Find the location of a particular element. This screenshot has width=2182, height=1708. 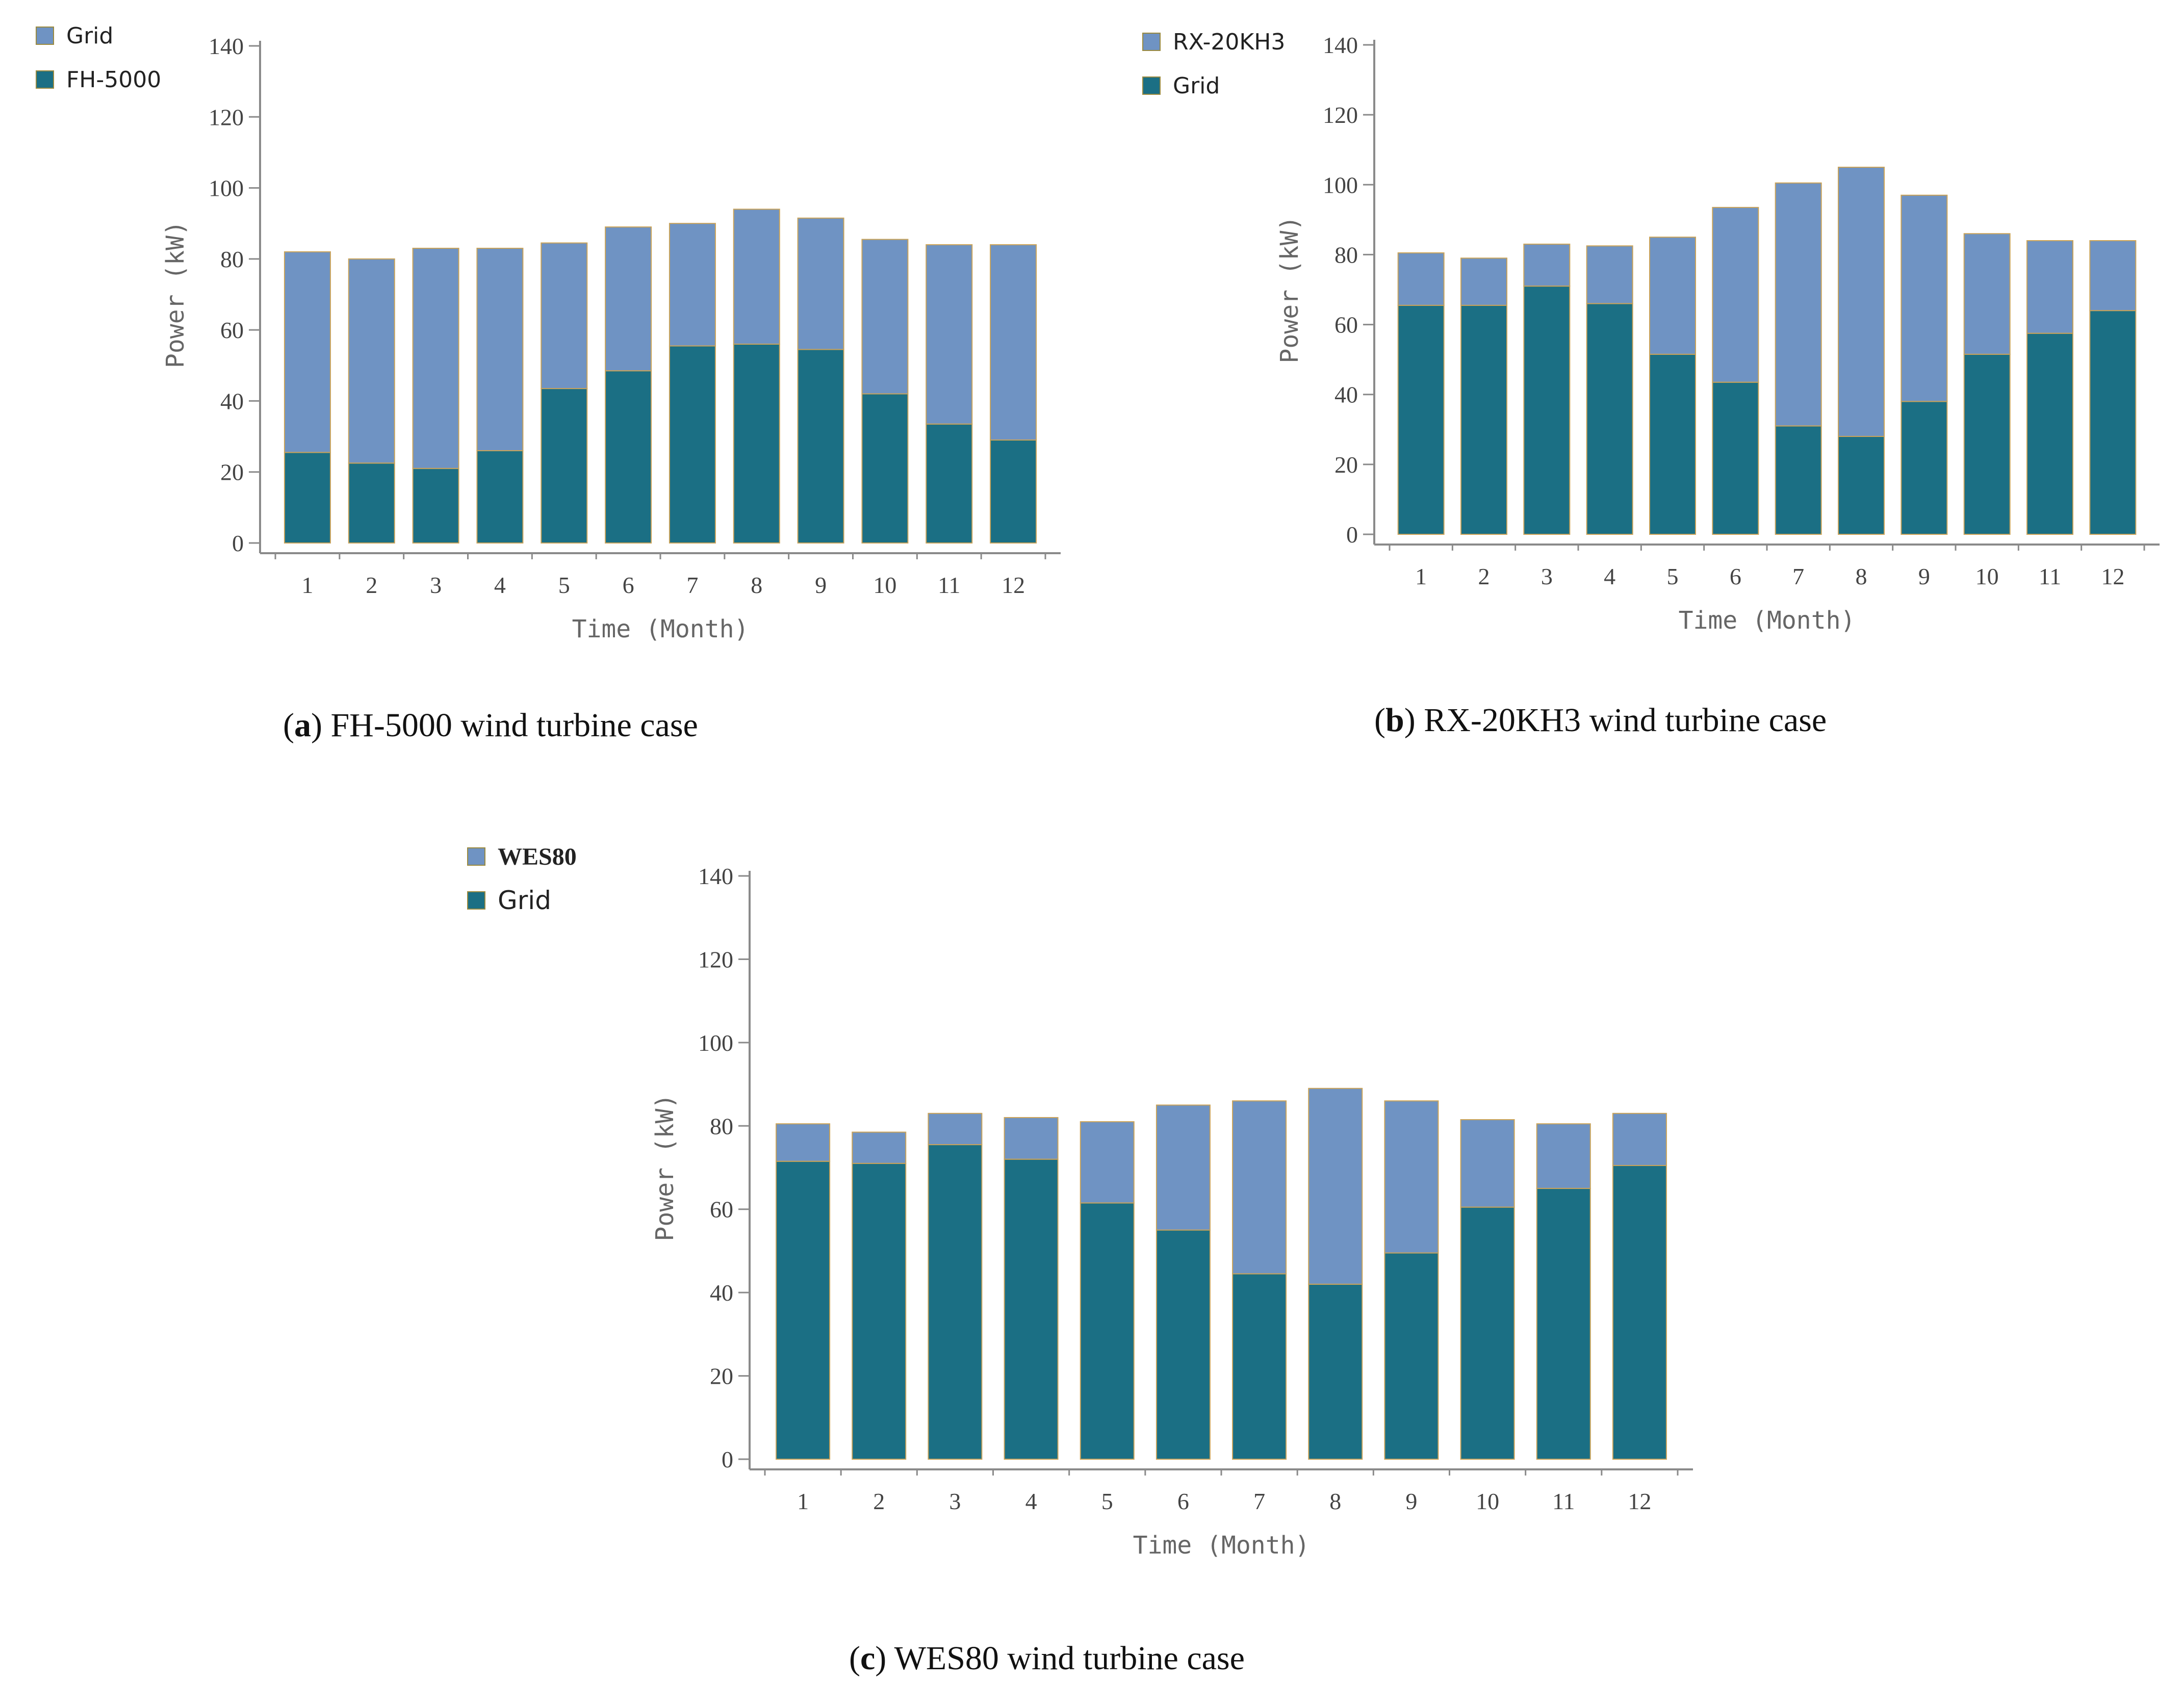

caption-c: (c) WES80 wind turbine case is located at coordinates (1047, 1658).